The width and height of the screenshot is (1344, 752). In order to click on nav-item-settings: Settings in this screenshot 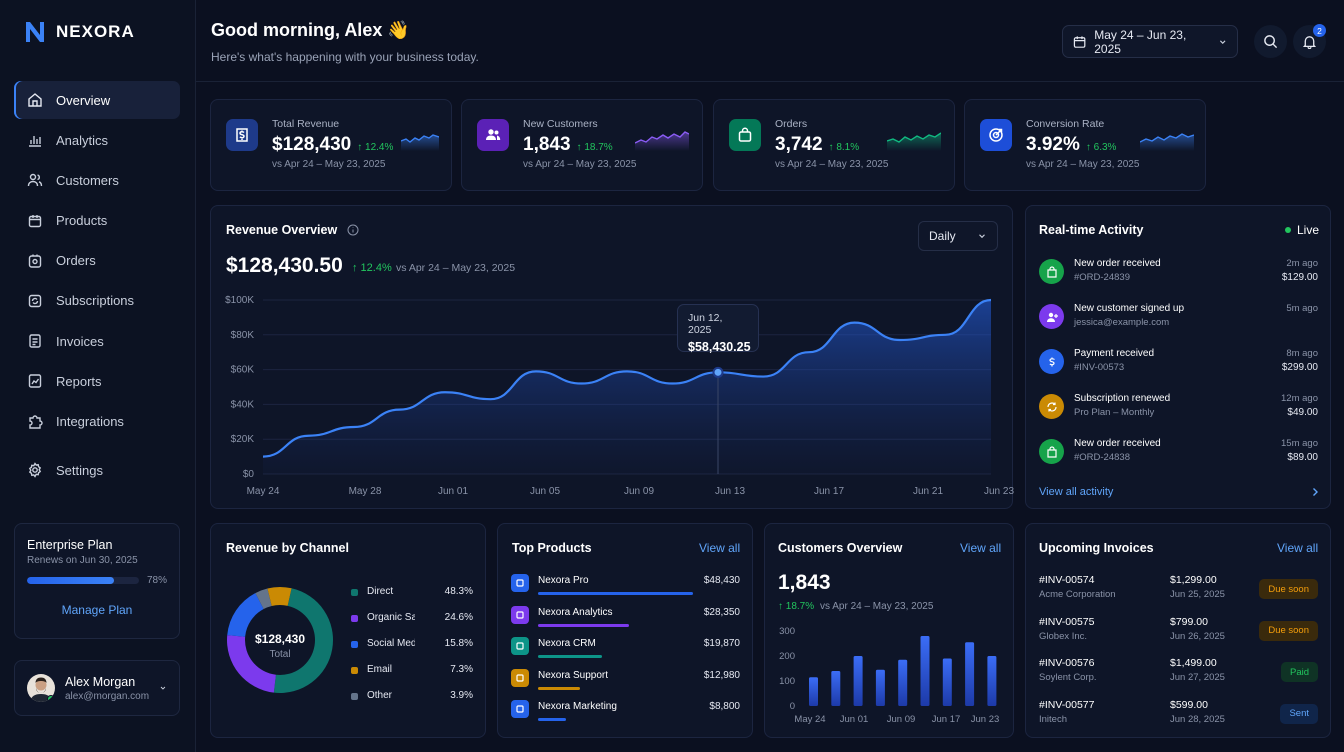, I will do `click(97, 470)`.